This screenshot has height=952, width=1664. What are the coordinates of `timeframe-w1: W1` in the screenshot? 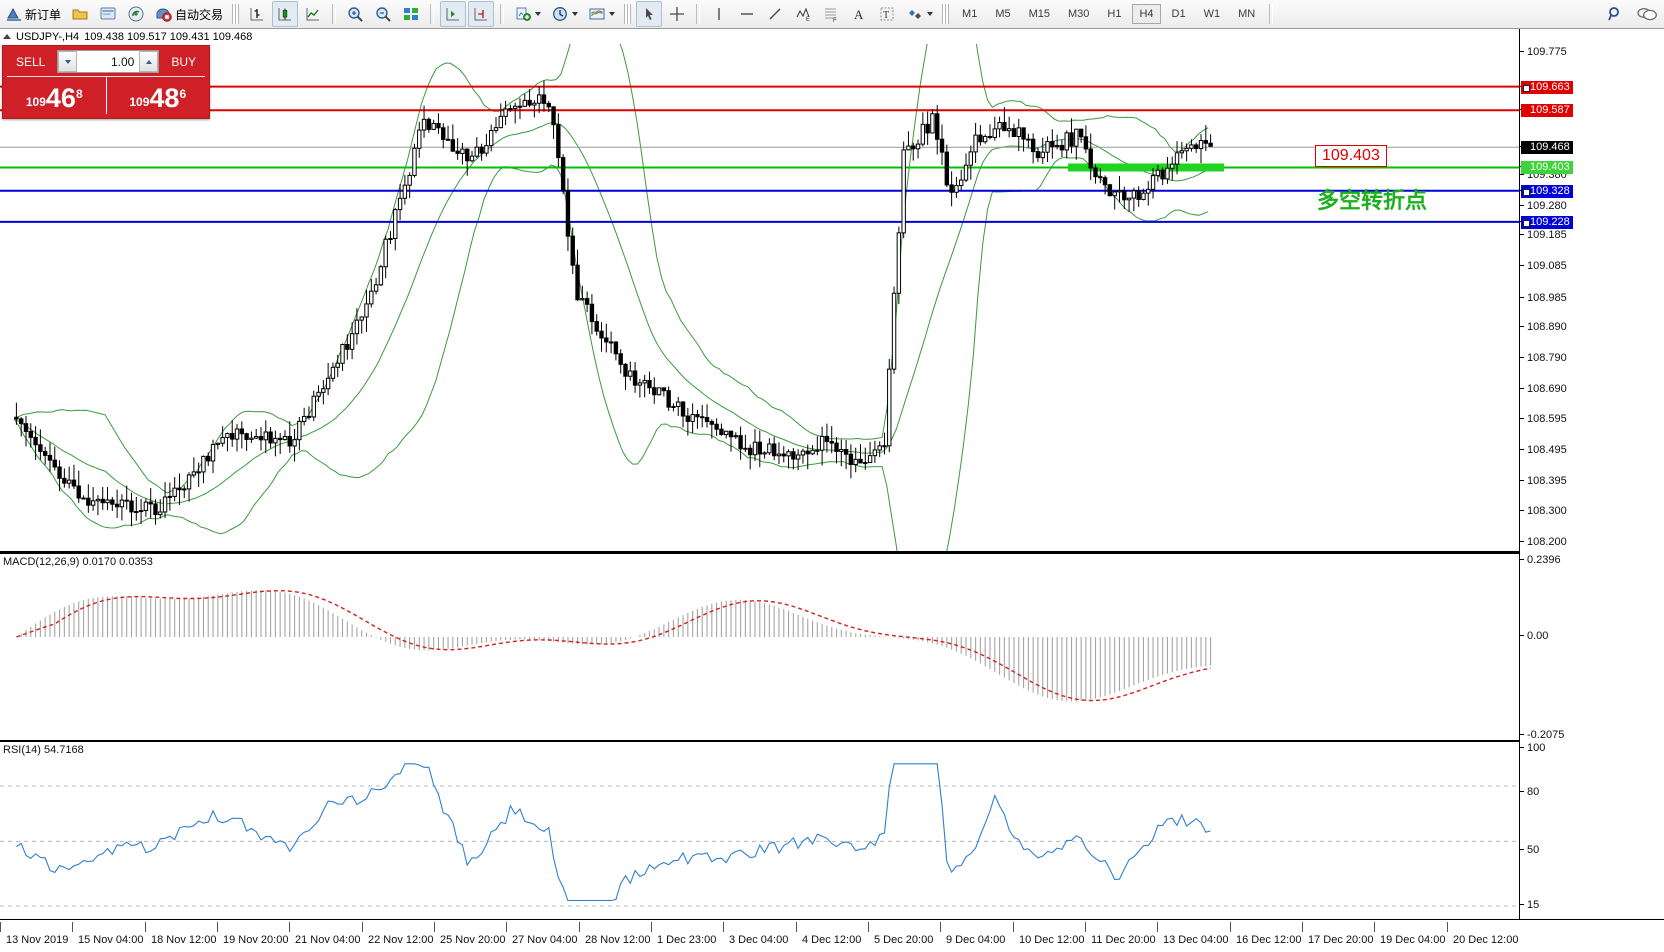 It's located at (1212, 14).